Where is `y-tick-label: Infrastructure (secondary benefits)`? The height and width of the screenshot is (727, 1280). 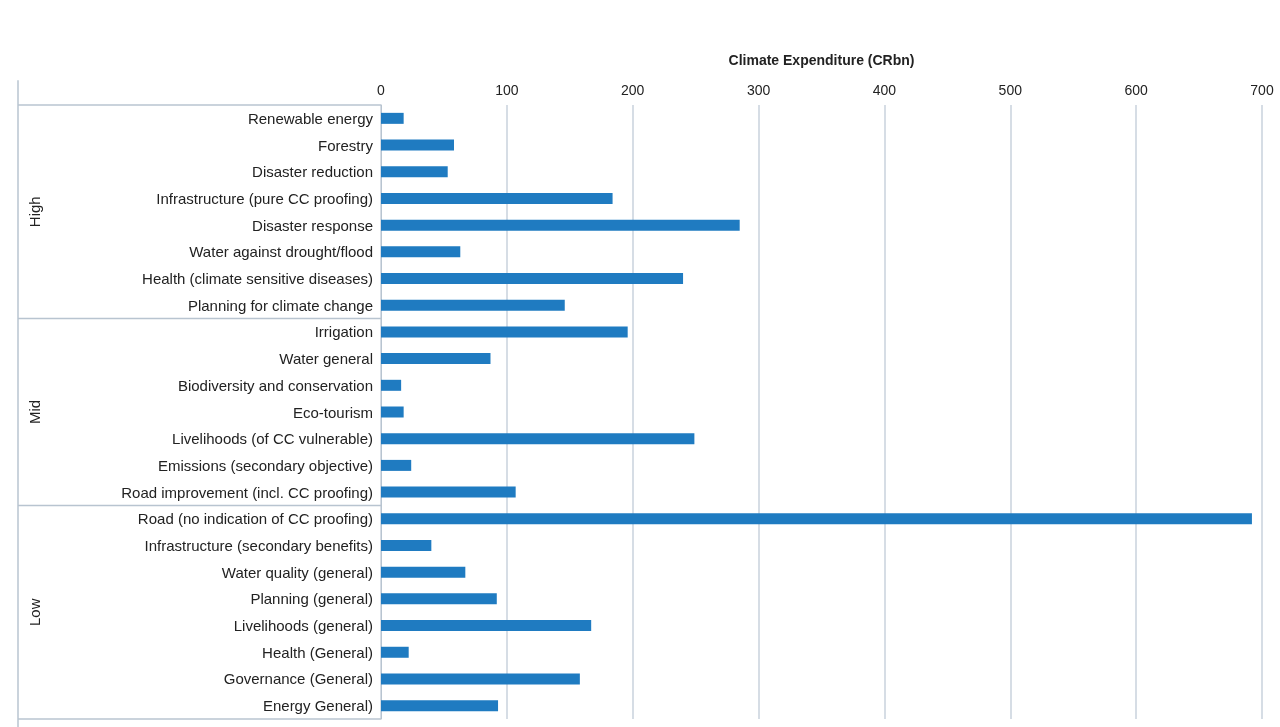
y-tick-label: Infrastructure (secondary benefits) is located at coordinates (258, 545).